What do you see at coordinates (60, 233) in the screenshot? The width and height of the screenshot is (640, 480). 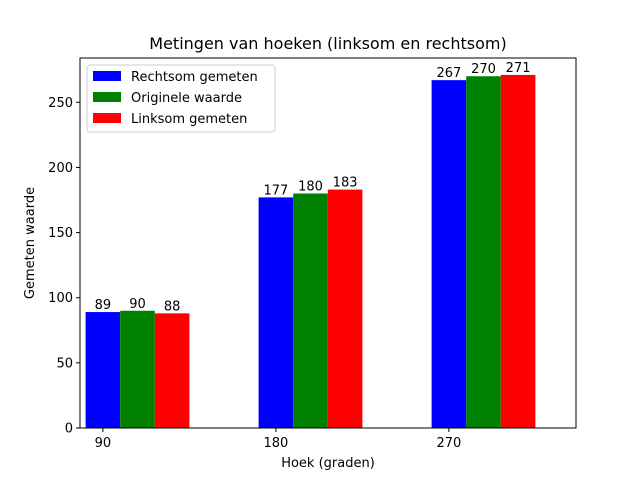 I see `y-tick-label: 150` at bounding box center [60, 233].